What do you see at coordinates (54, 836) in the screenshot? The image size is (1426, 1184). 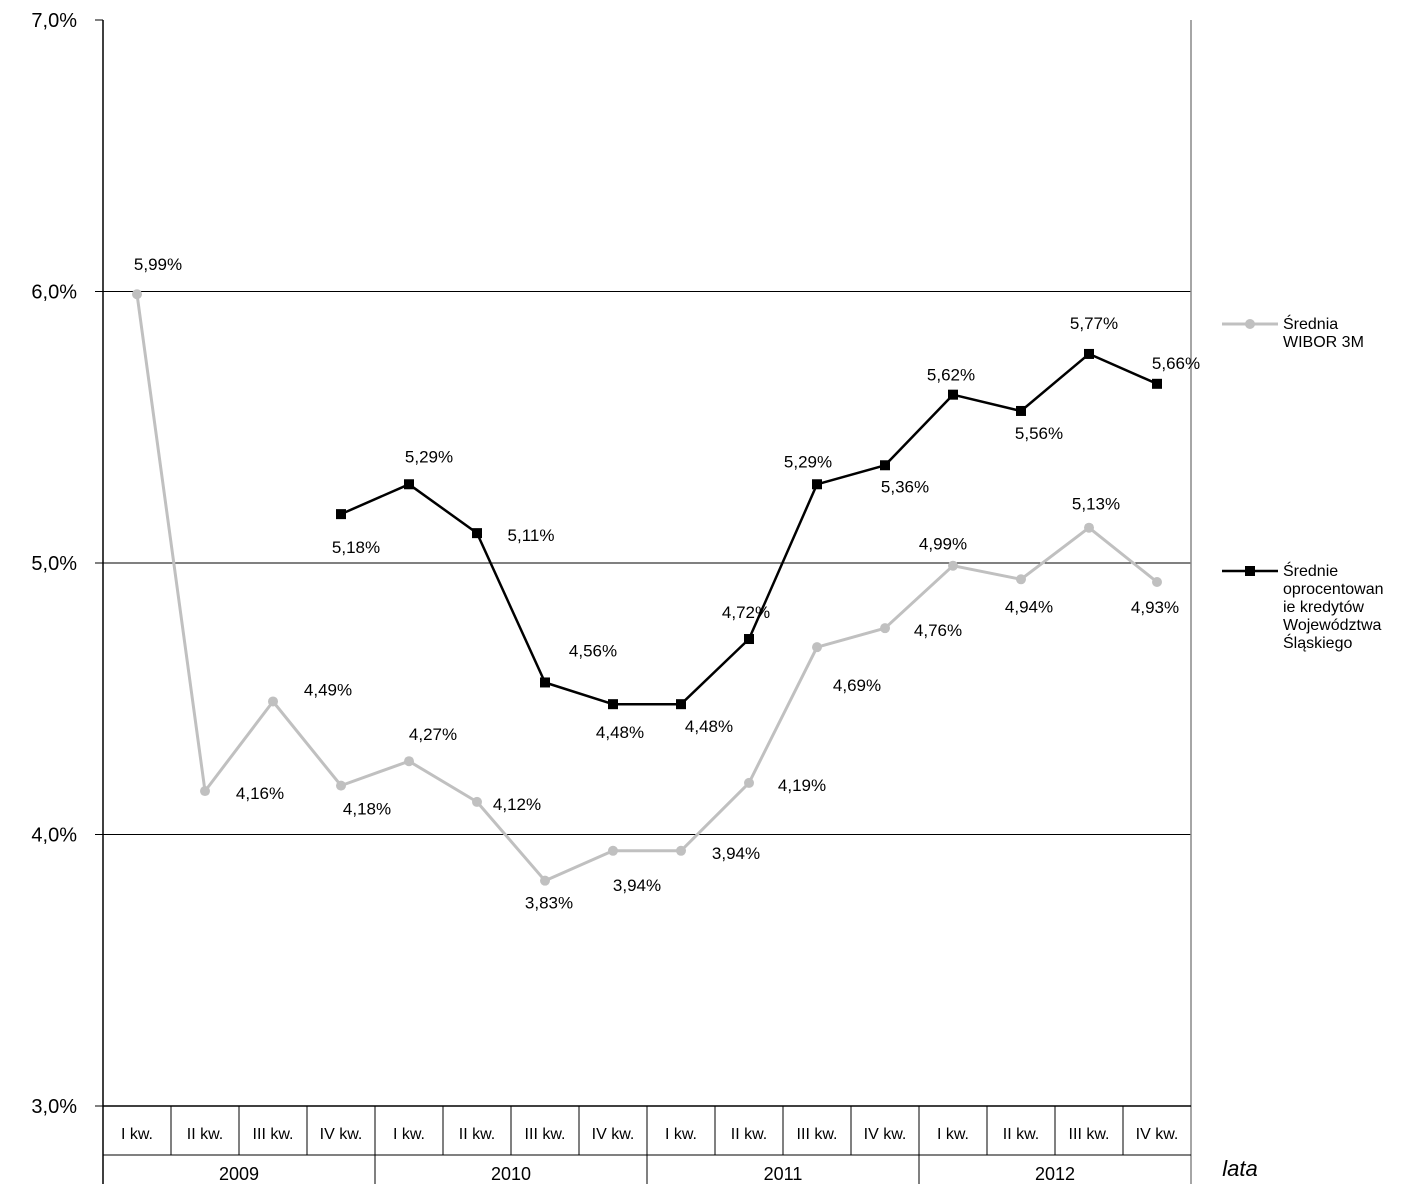 I see `y-tick-label: 4,0%` at bounding box center [54, 836].